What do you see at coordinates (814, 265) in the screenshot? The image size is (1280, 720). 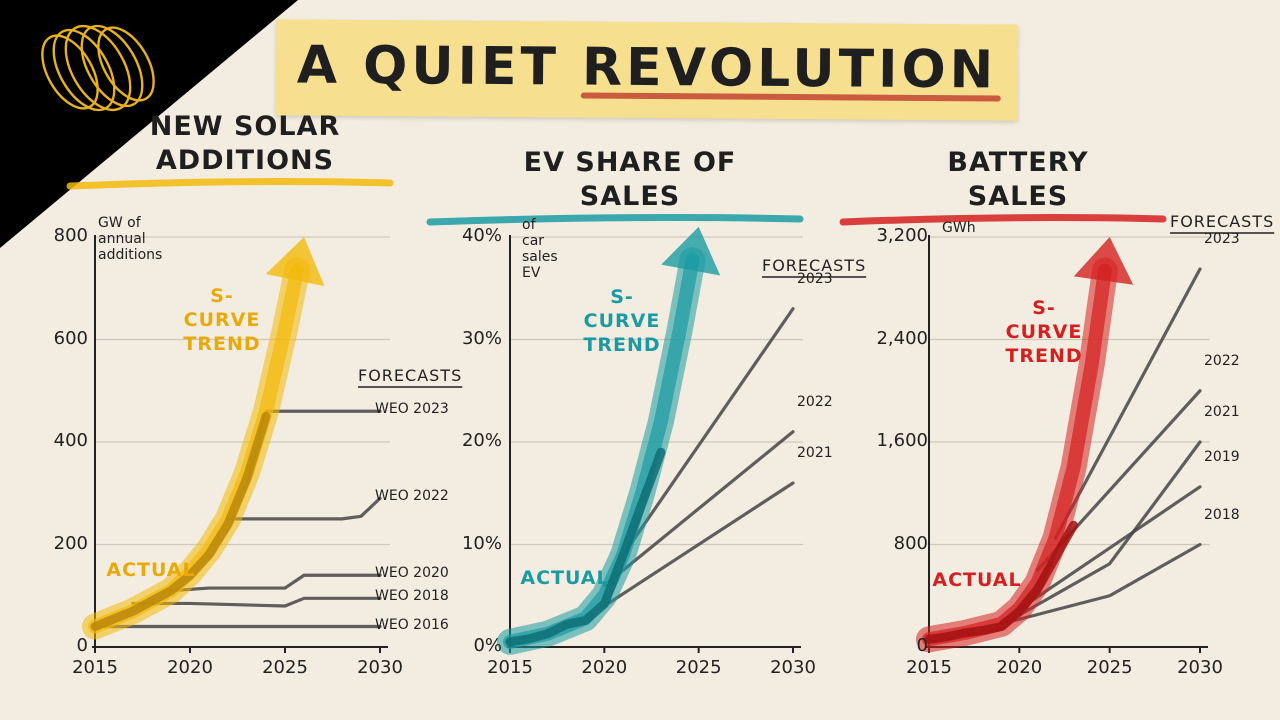 I see `ev-forecasts-header: FORECASTS` at bounding box center [814, 265].